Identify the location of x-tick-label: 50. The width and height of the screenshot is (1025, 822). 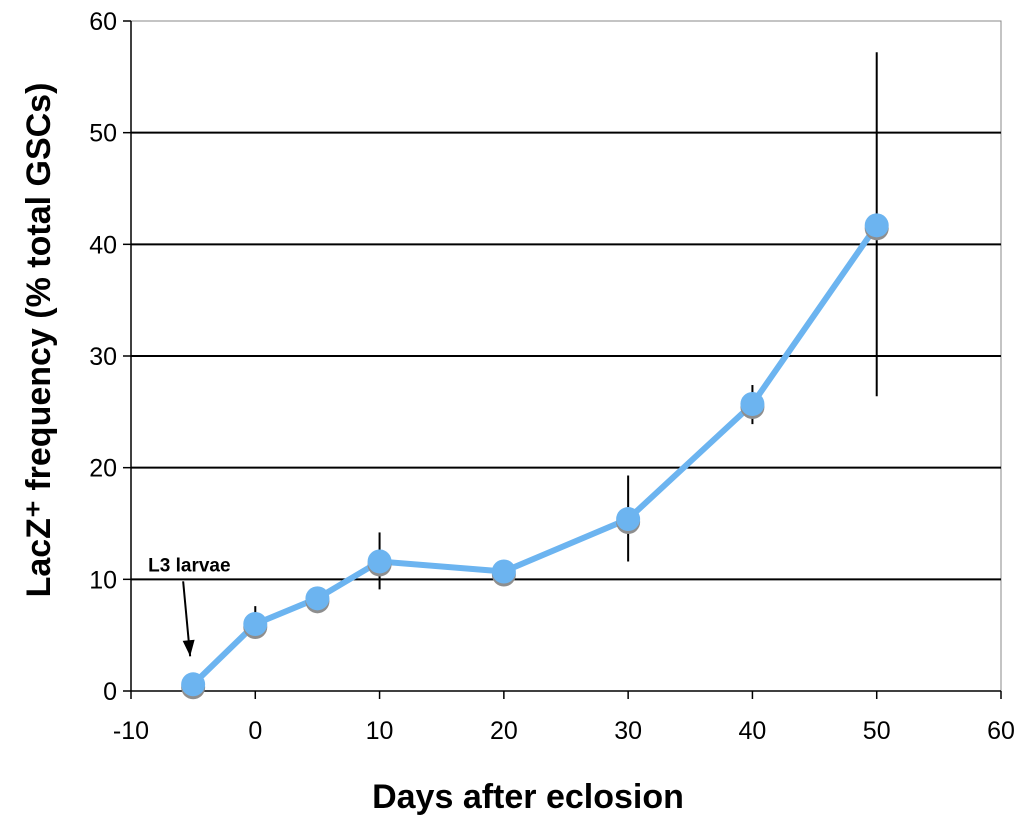
(877, 731).